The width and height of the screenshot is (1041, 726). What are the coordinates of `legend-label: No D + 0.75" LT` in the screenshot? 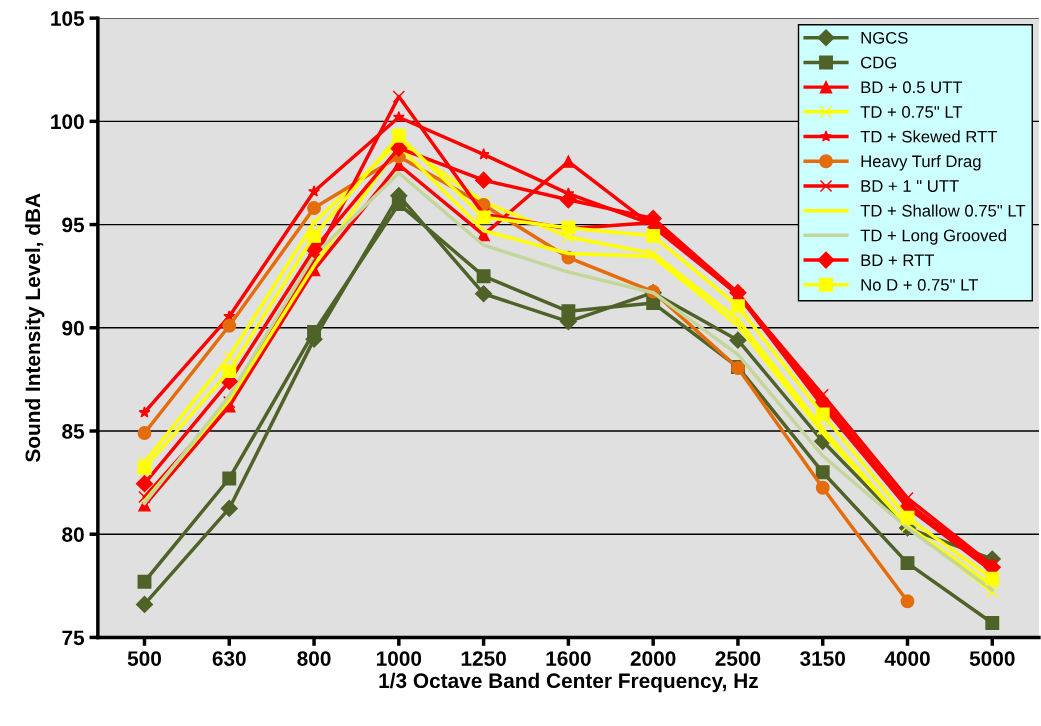 It's located at (919, 284).